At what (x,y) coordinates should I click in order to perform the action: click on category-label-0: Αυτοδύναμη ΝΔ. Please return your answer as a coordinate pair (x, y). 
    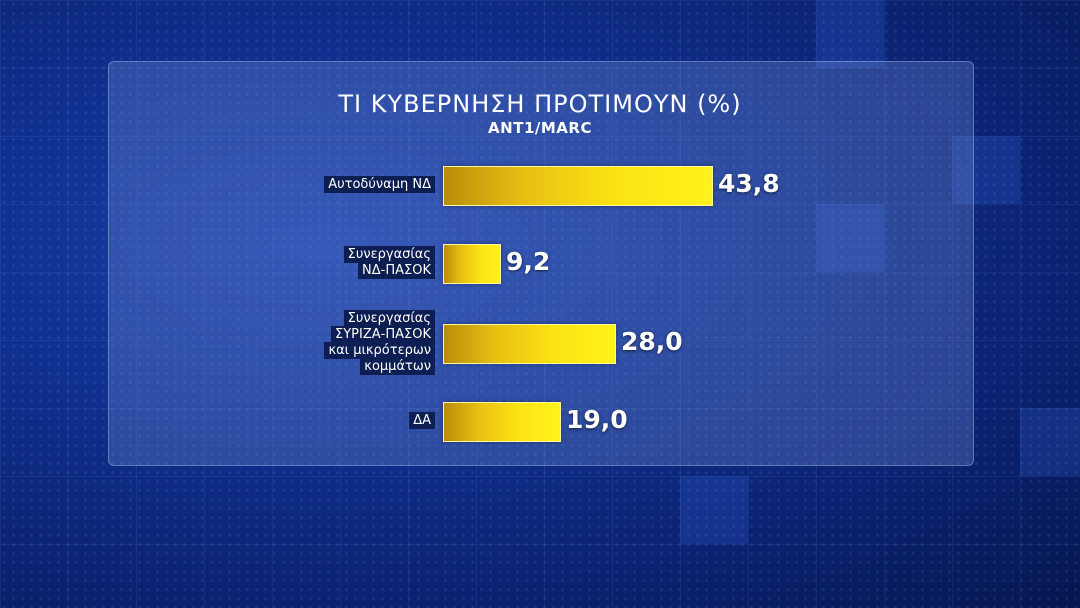
    Looking at the image, I should click on (379, 184).